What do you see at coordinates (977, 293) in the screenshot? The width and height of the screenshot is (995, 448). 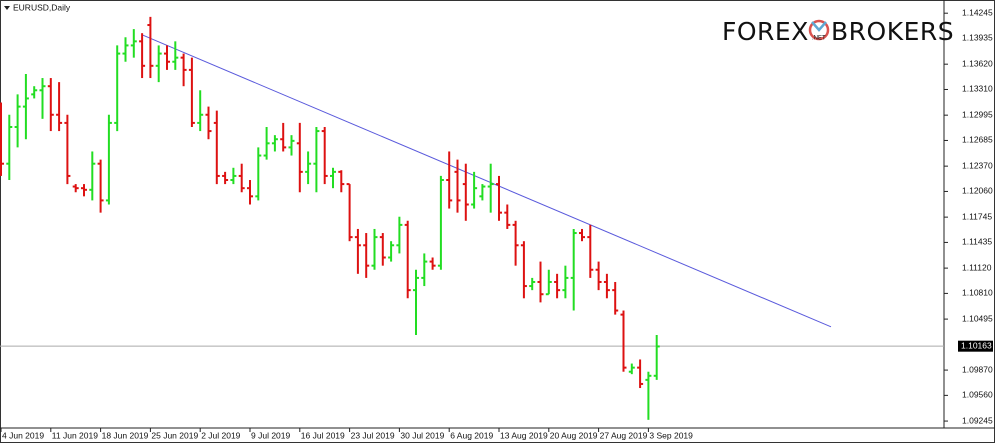 I see `y-tick-label: 1.10810` at bounding box center [977, 293].